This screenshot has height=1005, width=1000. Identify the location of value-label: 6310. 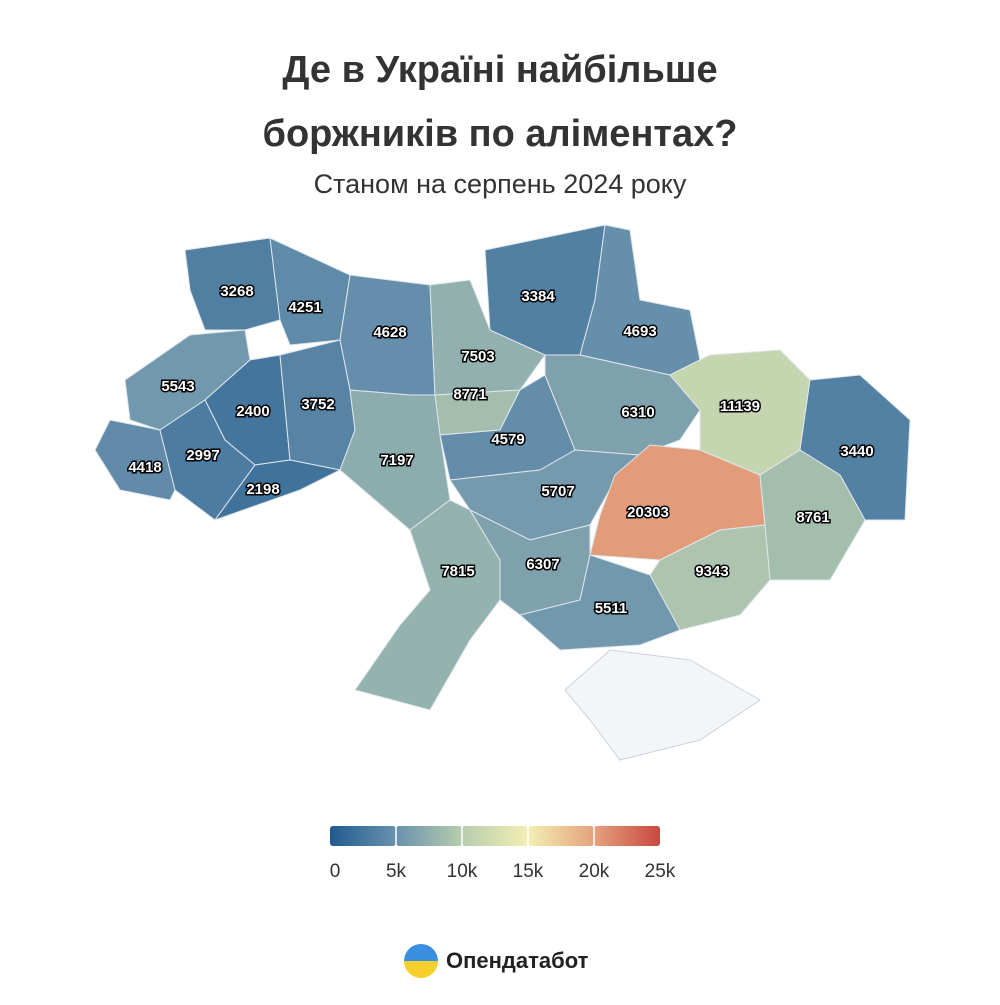
(637, 412).